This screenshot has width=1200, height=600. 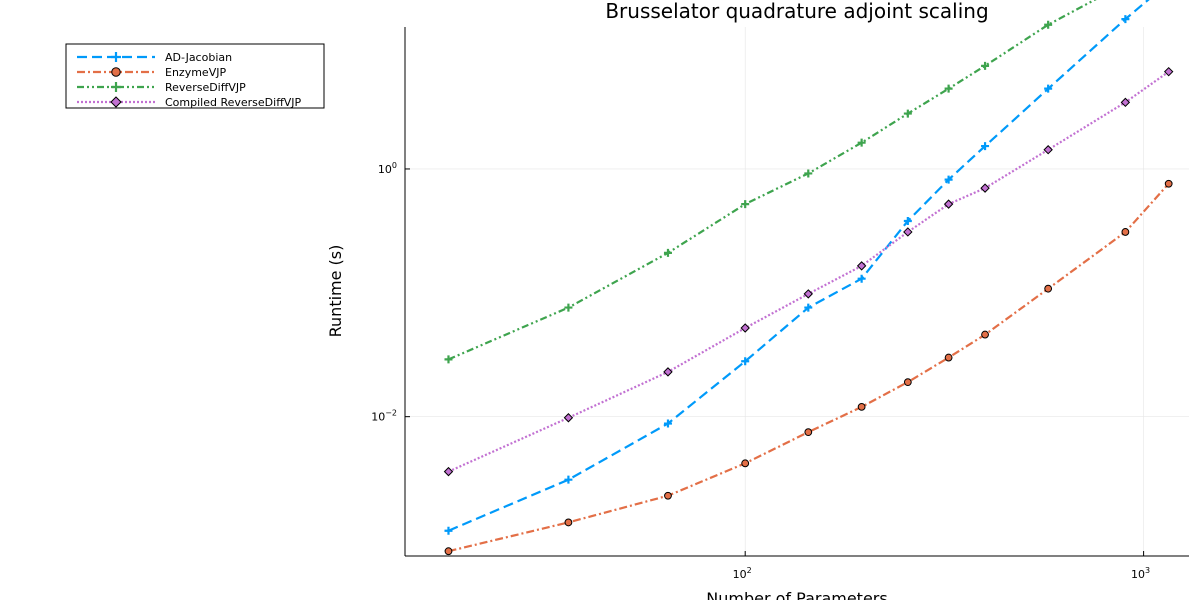 What do you see at coordinates (749, 570) in the screenshot?
I see `x-tick-exponent: 2` at bounding box center [749, 570].